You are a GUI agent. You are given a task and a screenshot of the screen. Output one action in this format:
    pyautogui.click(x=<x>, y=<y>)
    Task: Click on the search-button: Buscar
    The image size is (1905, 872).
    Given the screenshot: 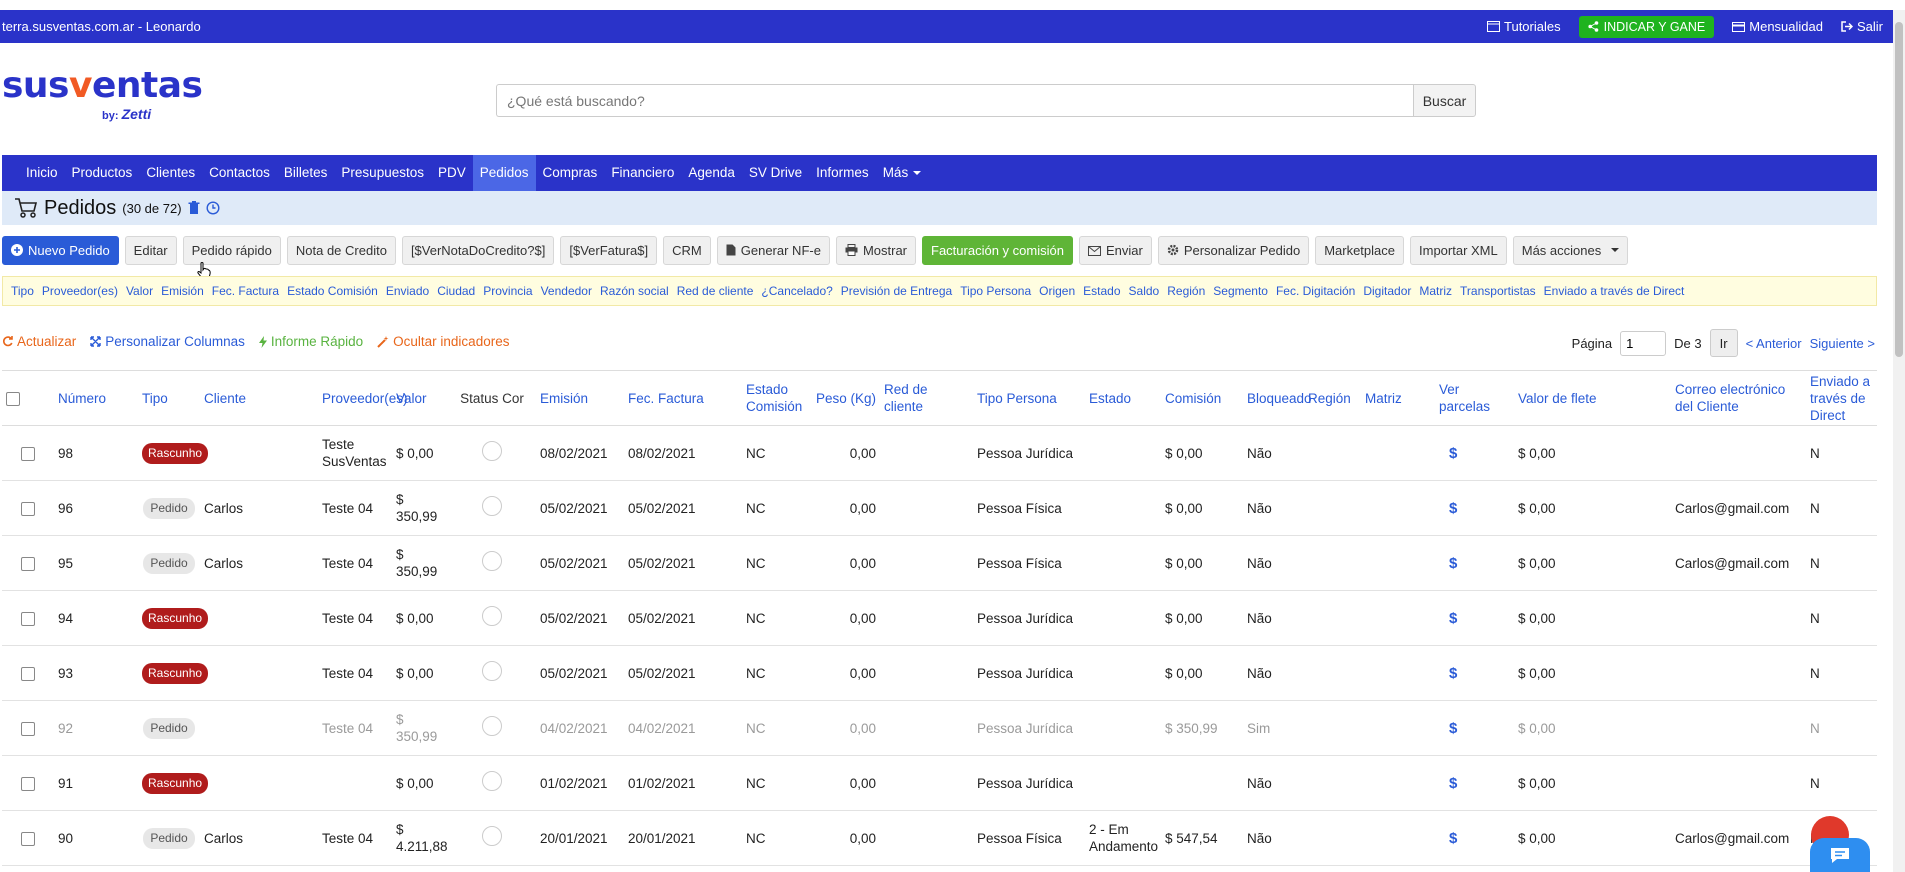 What is the action you would take?
    pyautogui.click(x=1444, y=100)
    